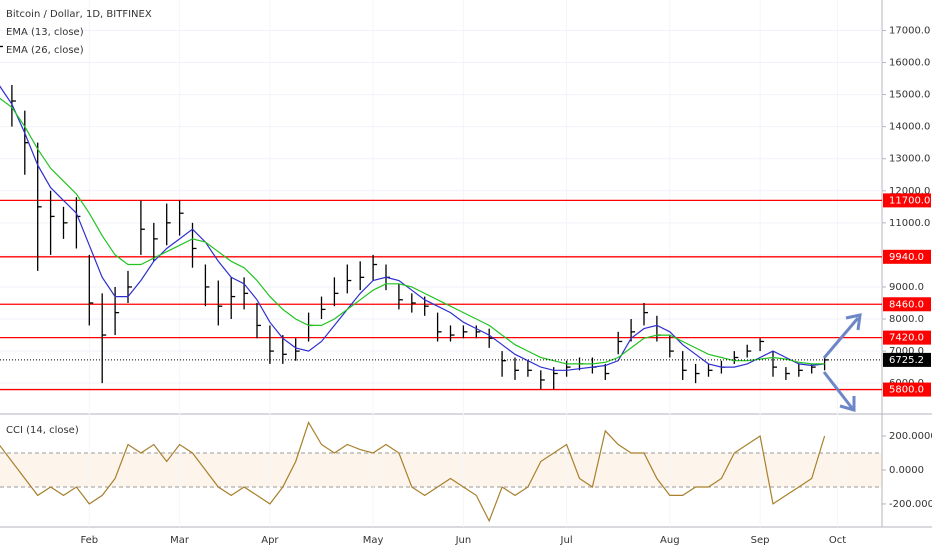 The image size is (932, 550). Describe the element at coordinates (910, 504) in the screenshot. I see `y-tick-label: -200.0000` at that location.